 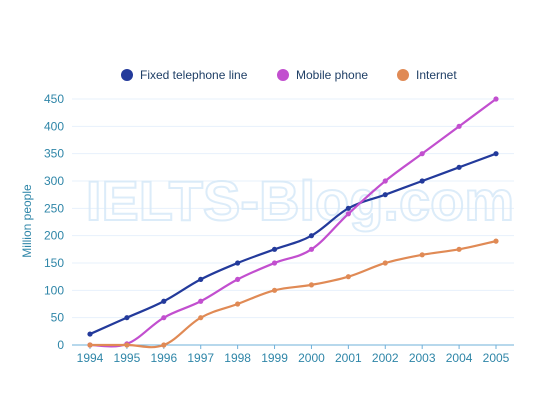 I want to click on x-tick-label: 1996, so click(x=163, y=358).